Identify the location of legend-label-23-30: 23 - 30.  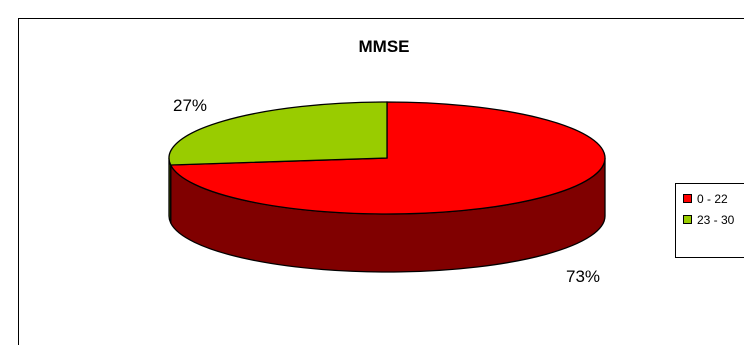
(716, 220).